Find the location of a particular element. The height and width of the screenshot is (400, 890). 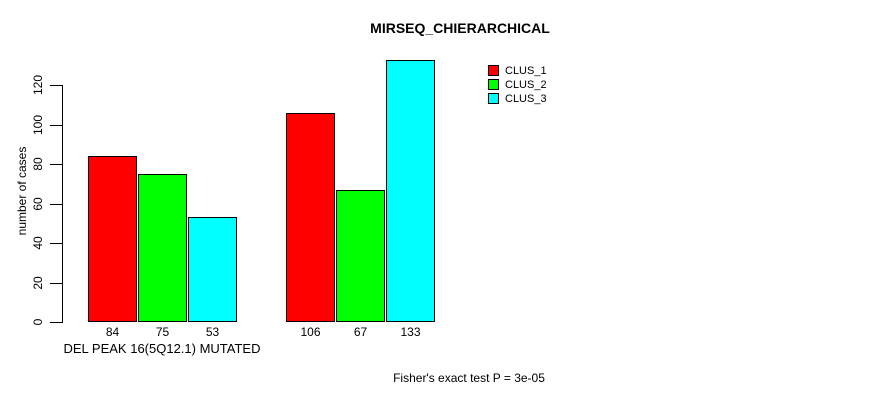

x-axis-group-label: DEL PEAK 16(5Q12.1) MUTATED is located at coordinates (162, 348).